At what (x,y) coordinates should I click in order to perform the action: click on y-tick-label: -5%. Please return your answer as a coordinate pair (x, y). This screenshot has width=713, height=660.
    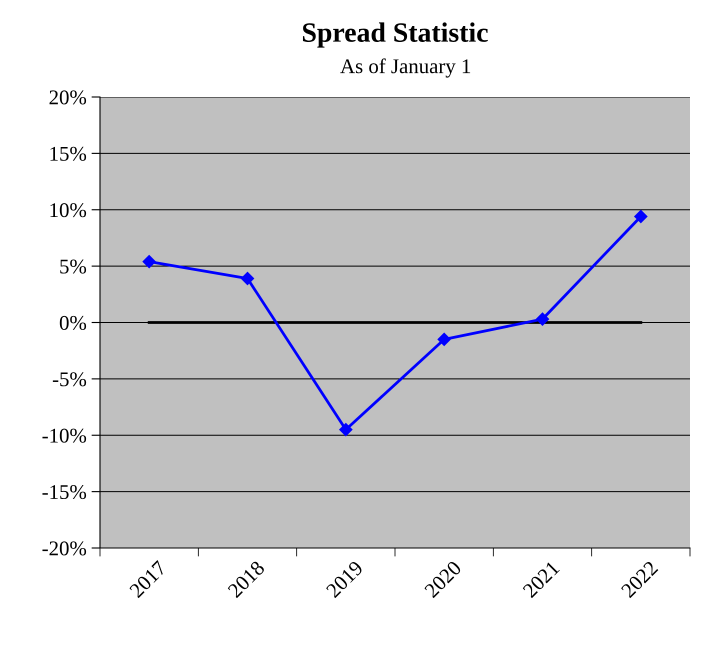
    Looking at the image, I should click on (69, 379).